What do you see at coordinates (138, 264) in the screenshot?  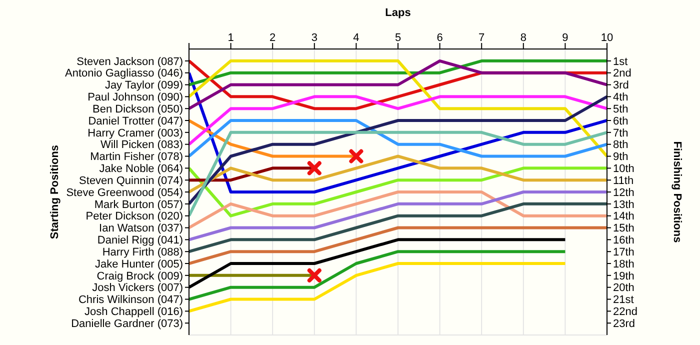 I see `category-label: Jake Hunter (005)` at bounding box center [138, 264].